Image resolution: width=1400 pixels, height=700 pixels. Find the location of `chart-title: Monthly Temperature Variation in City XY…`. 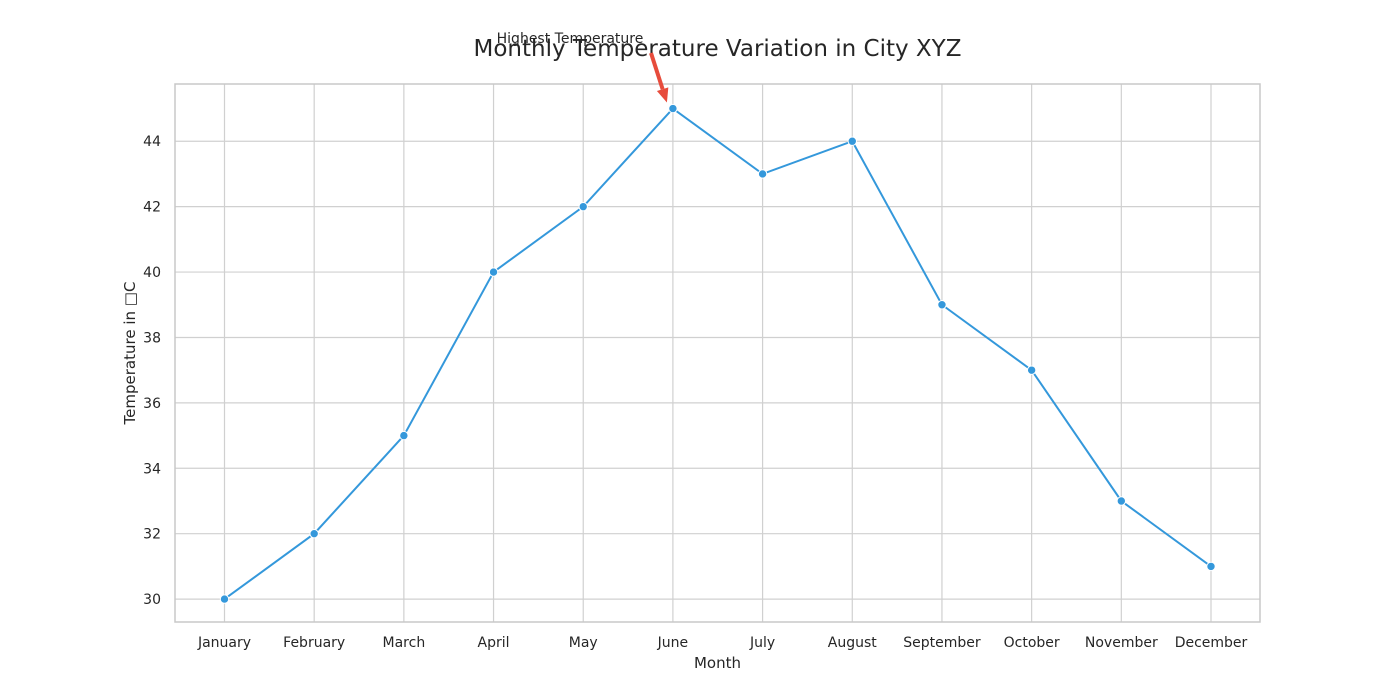

chart-title: Monthly Temperature Variation in City XY… is located at coordinates (718, 49).